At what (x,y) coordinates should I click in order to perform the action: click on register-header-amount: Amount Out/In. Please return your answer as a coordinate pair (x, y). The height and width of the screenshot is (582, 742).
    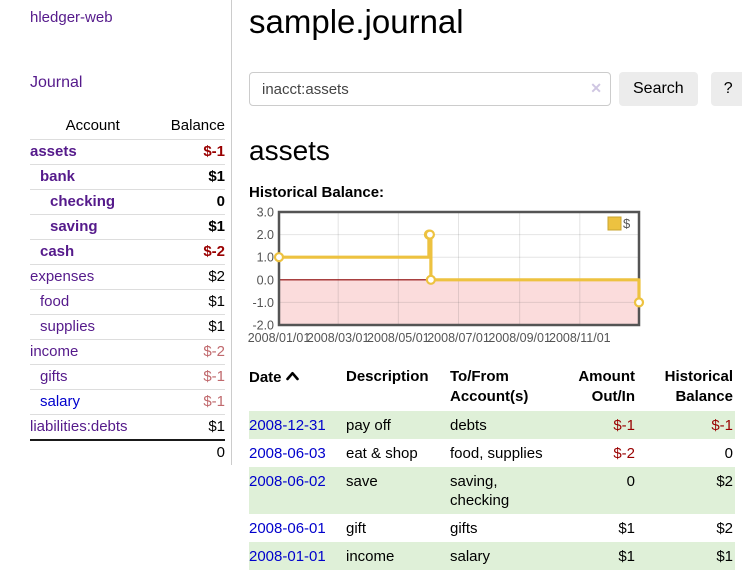
    Looking at the image, I should click on (606, 386).